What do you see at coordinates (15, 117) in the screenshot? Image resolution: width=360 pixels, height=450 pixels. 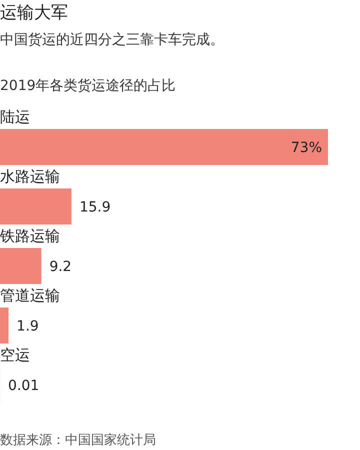 I see `y-tick-label: 陆运` at bounding box center [15, 117].